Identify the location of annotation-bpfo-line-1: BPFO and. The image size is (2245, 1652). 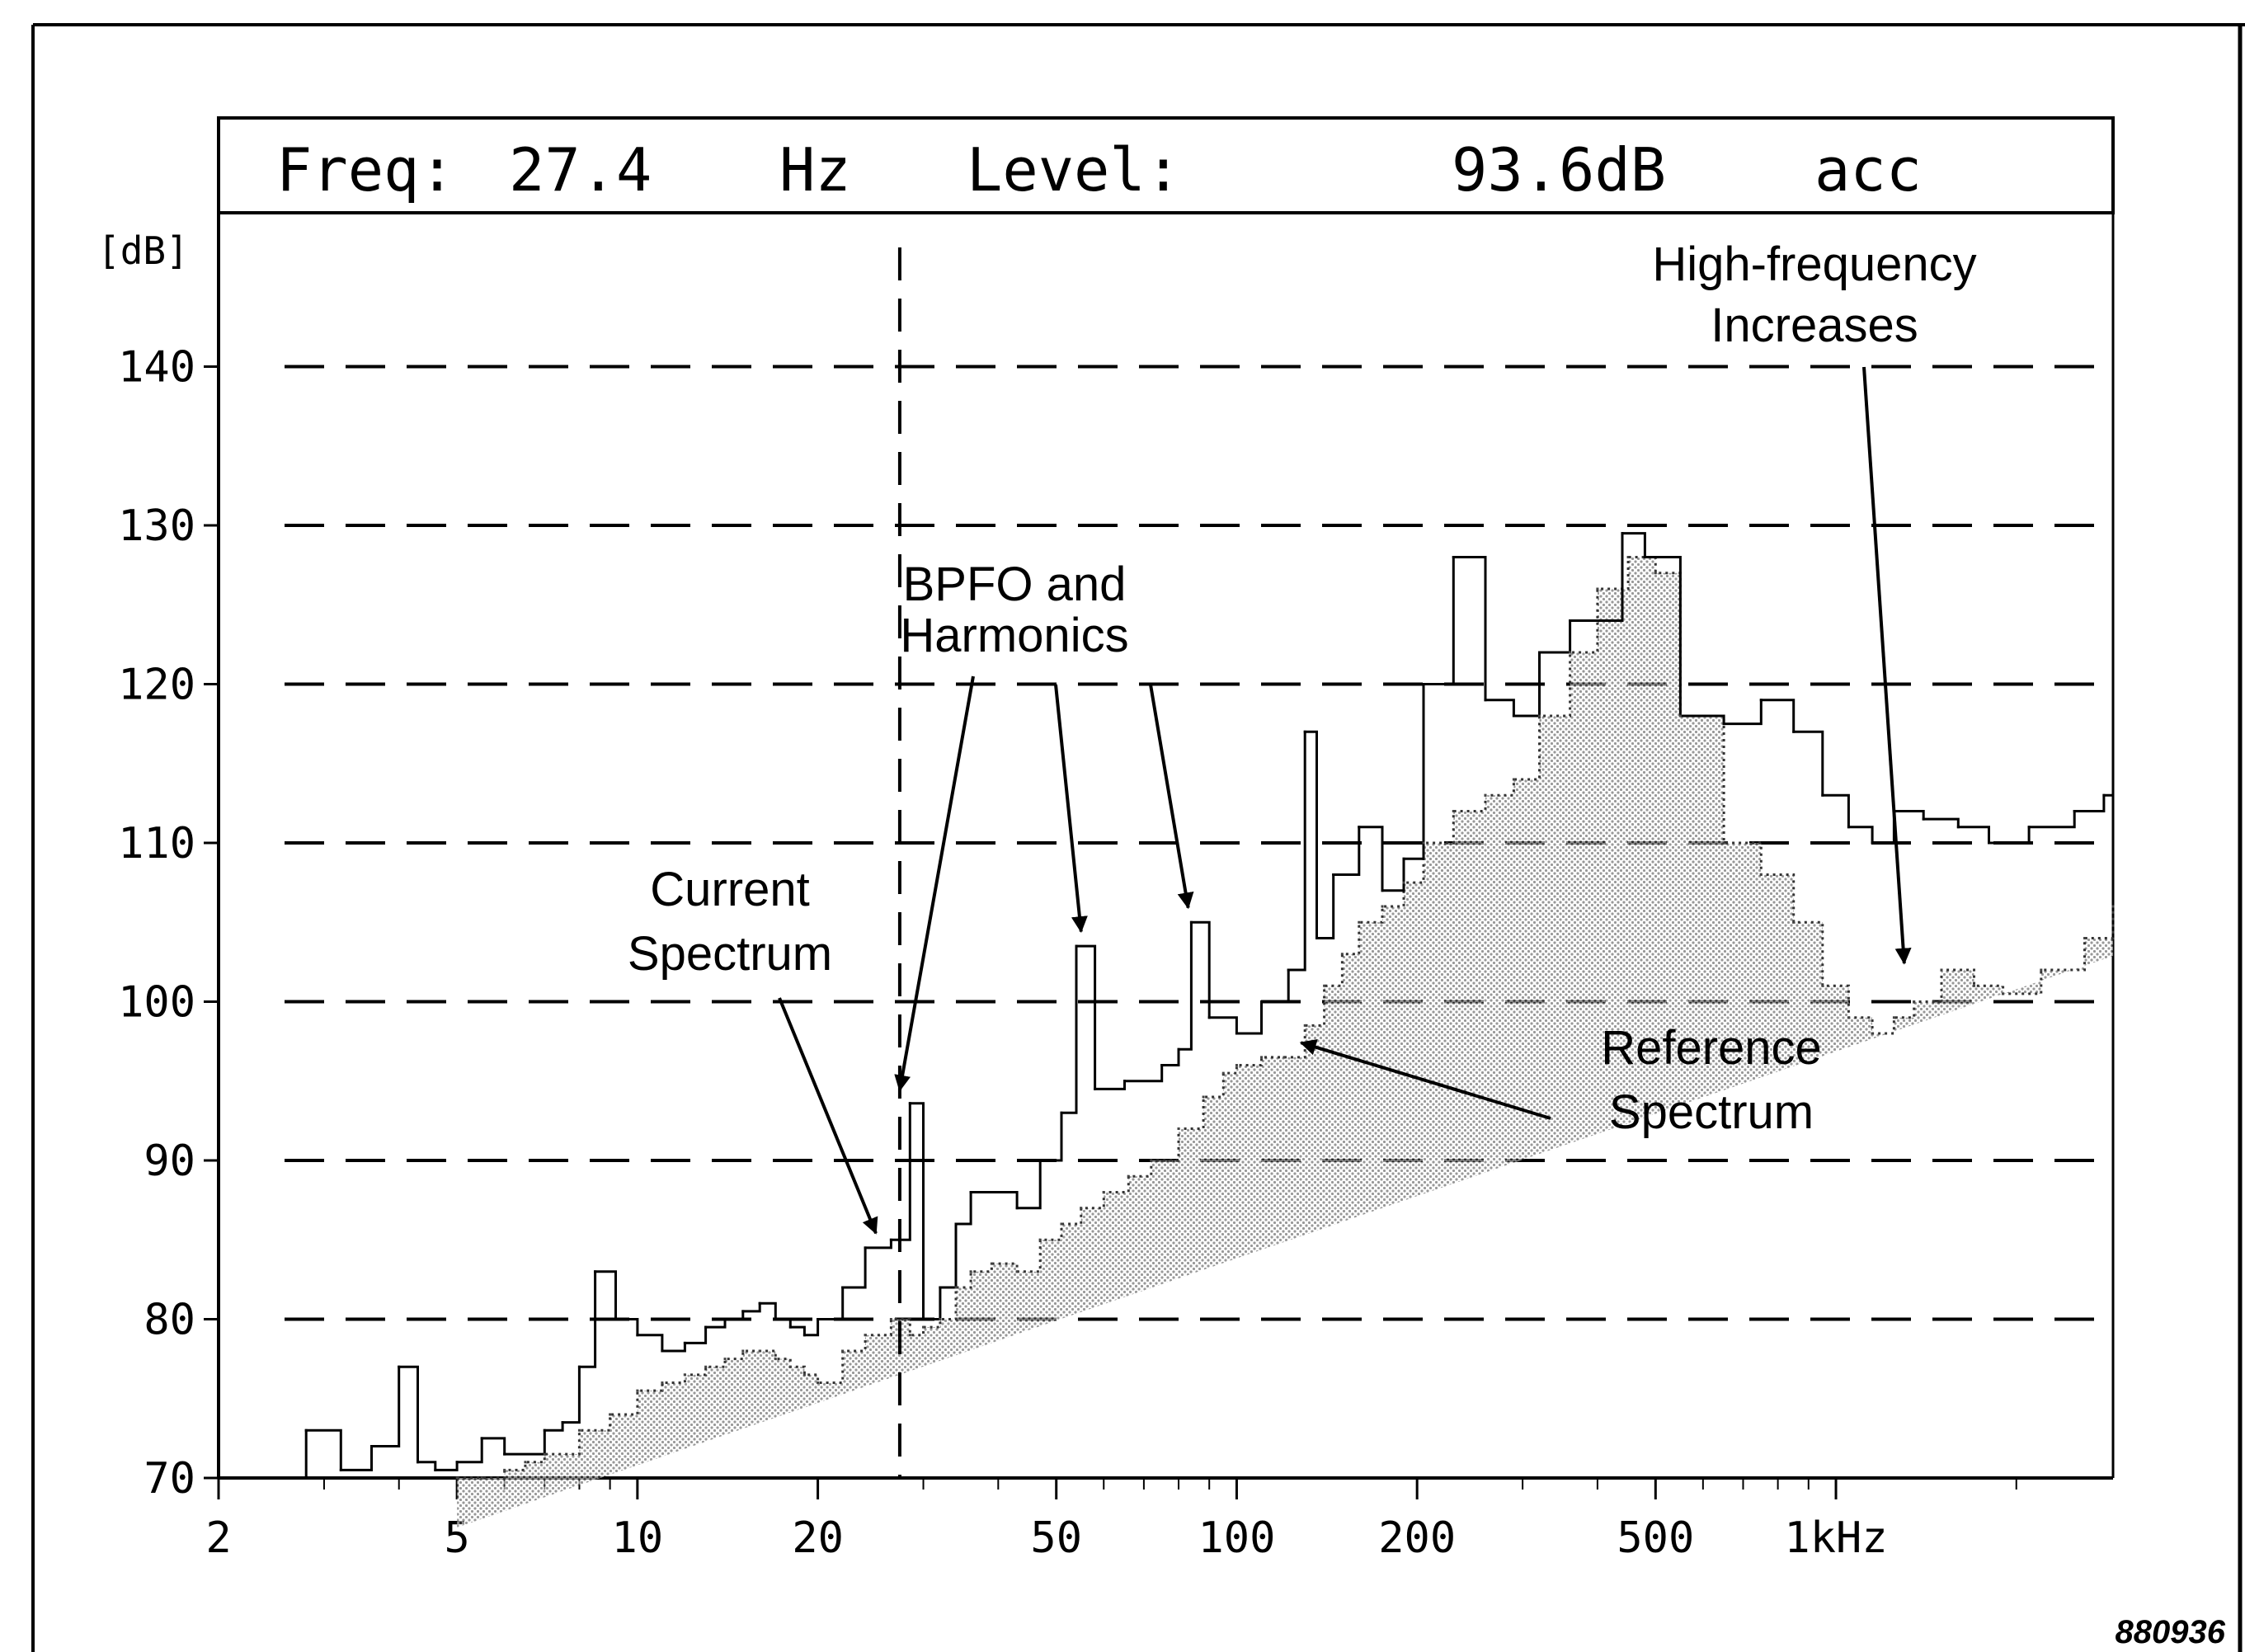
(1015, 584).